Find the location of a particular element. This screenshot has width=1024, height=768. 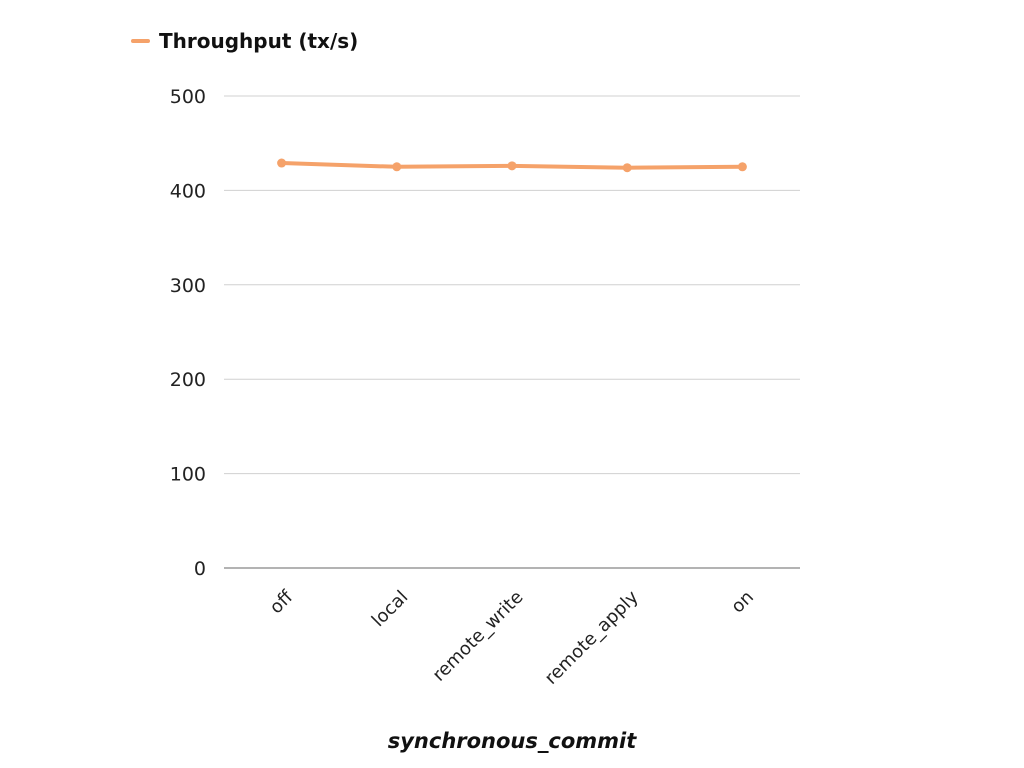

y-tick-label: 200 is located at coordinates (188, 380).